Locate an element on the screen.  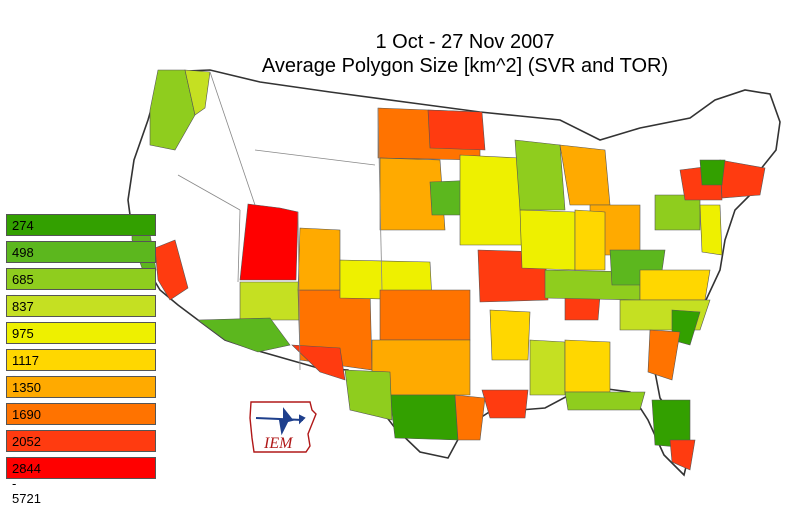
region-illinois is located at coordinates (547, 240).